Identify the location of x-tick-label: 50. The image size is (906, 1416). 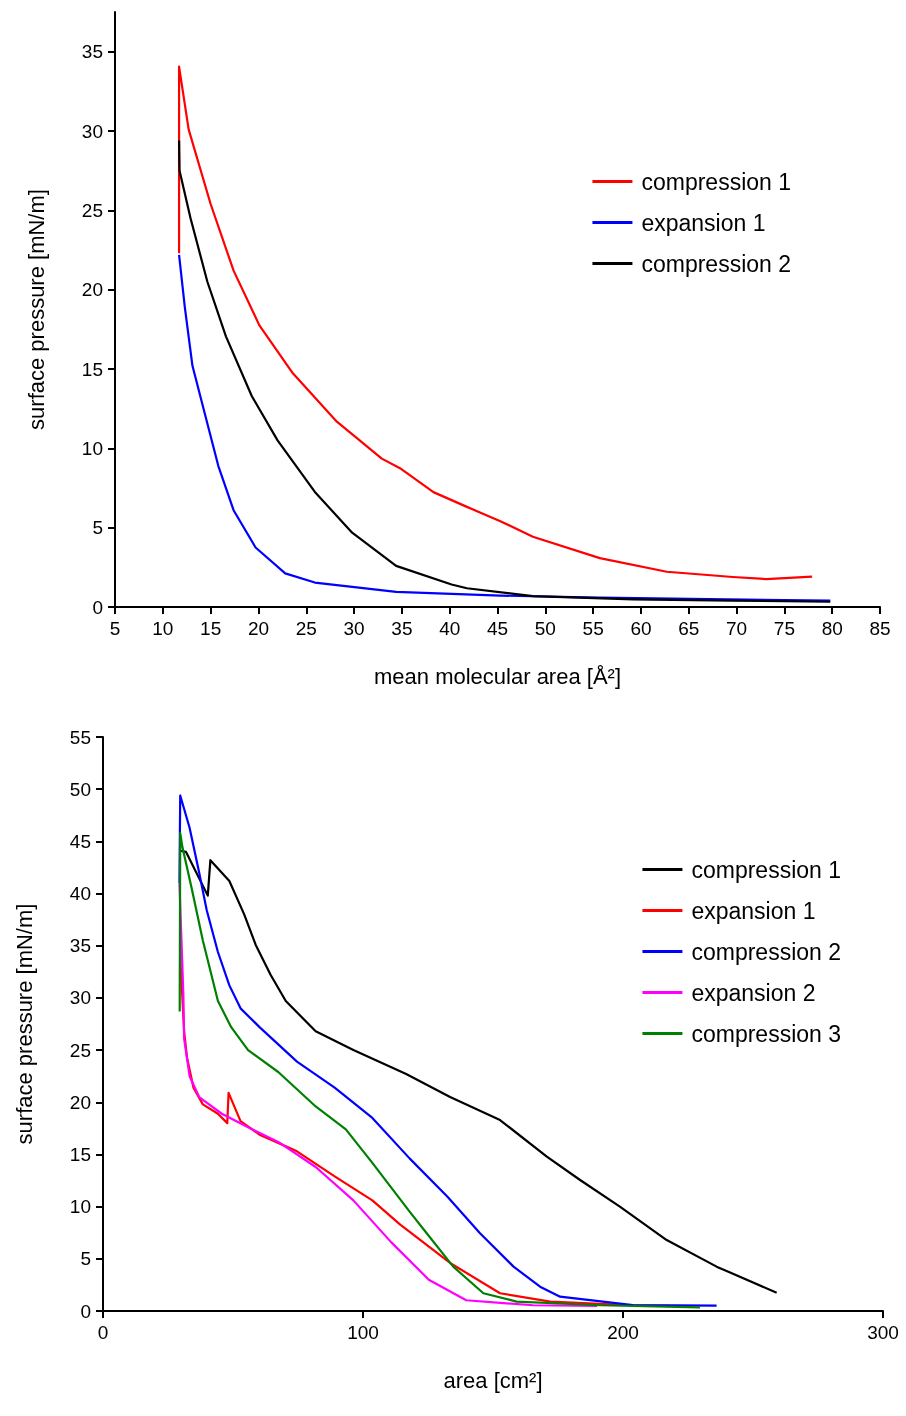
(545, 628).